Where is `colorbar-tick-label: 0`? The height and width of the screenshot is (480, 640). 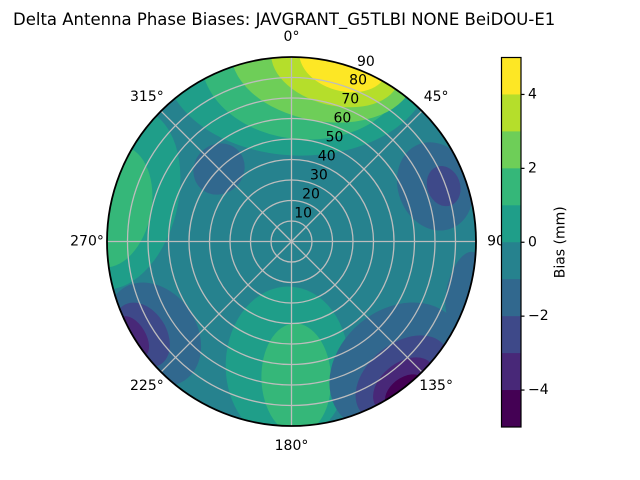 colorbar-tick-label: 0 is located at coordinates (532, 242).